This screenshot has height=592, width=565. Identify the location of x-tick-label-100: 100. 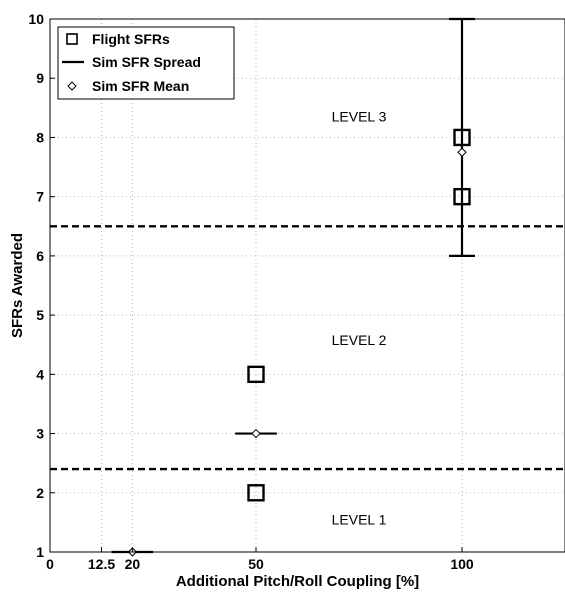
(462, 564).